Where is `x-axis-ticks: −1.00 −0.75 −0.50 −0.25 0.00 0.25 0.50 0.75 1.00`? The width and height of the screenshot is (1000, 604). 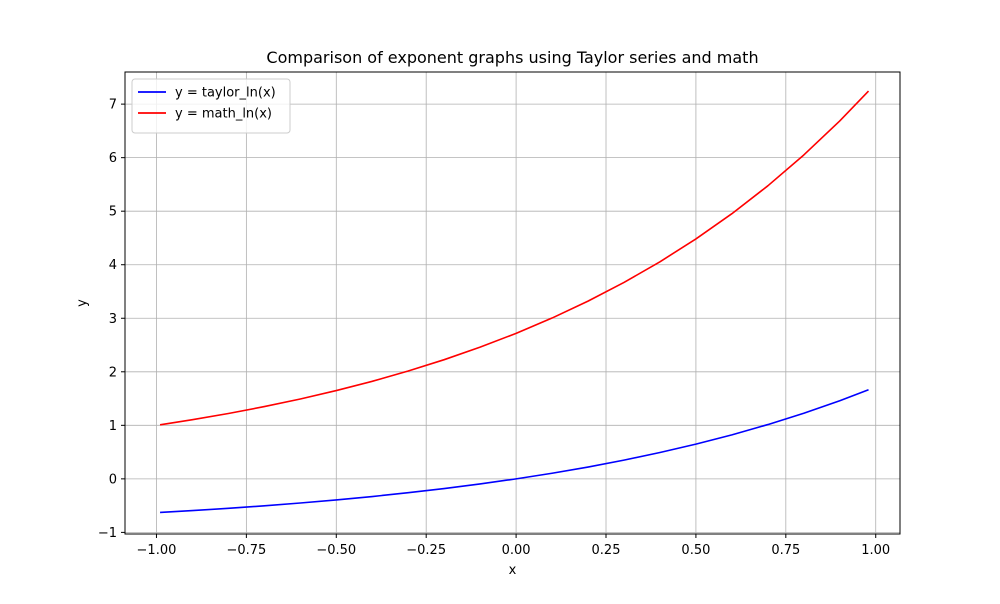
x-axis-ticks: −1.00 −0.75 −0.50 −0.25 0.00 0.25 0.50 0.75 1.00 is located at coordinates (513, 546).